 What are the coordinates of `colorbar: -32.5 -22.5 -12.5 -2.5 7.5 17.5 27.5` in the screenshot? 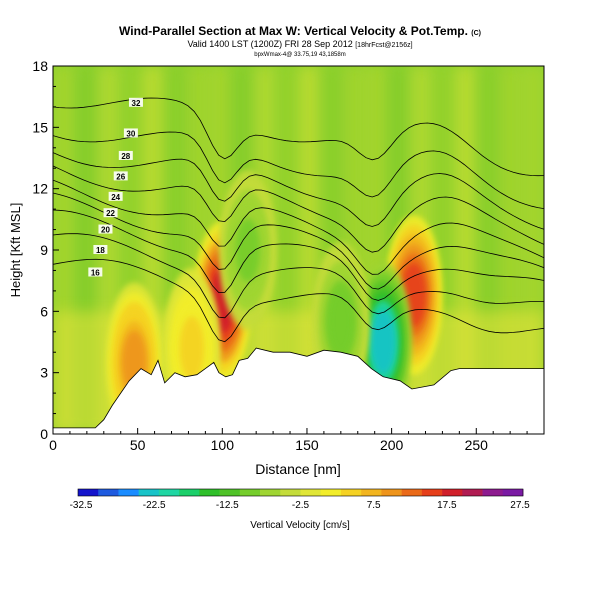 It's located at (300, 499).